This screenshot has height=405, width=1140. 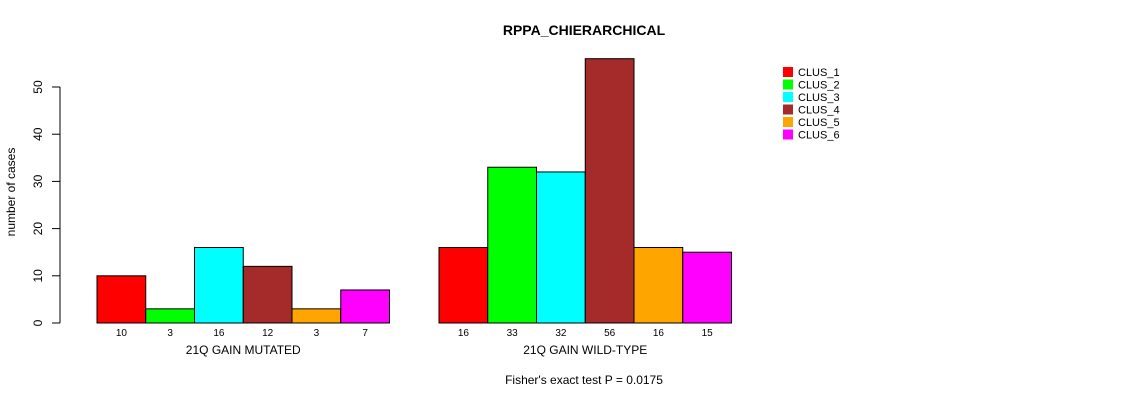 I want to click on bar-count-label: 32, so click(x=561, y=333).